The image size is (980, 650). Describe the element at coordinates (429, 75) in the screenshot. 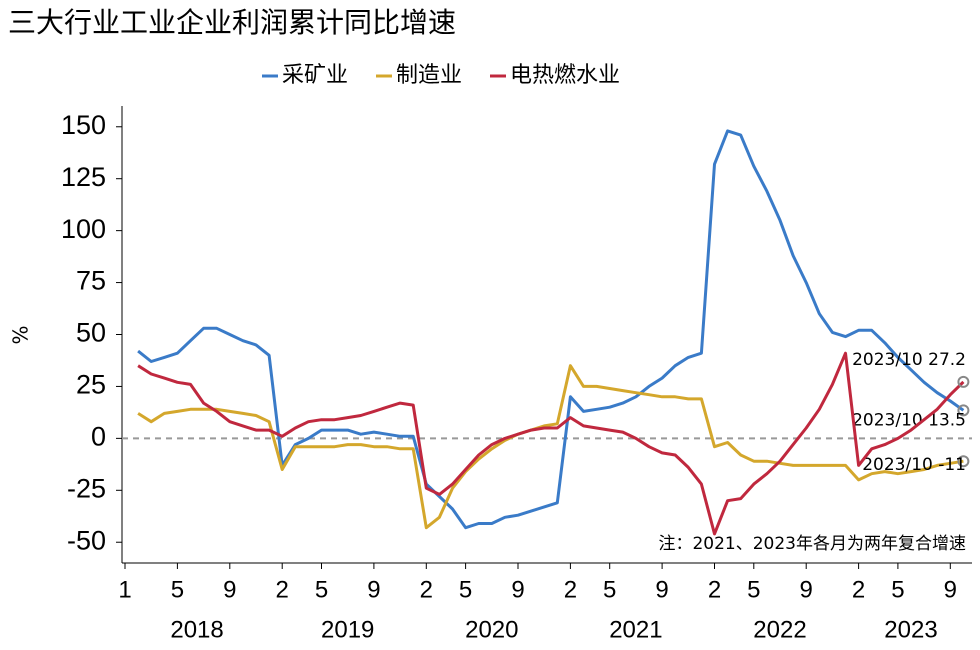

I see `legend-label: 制造业` at that location.